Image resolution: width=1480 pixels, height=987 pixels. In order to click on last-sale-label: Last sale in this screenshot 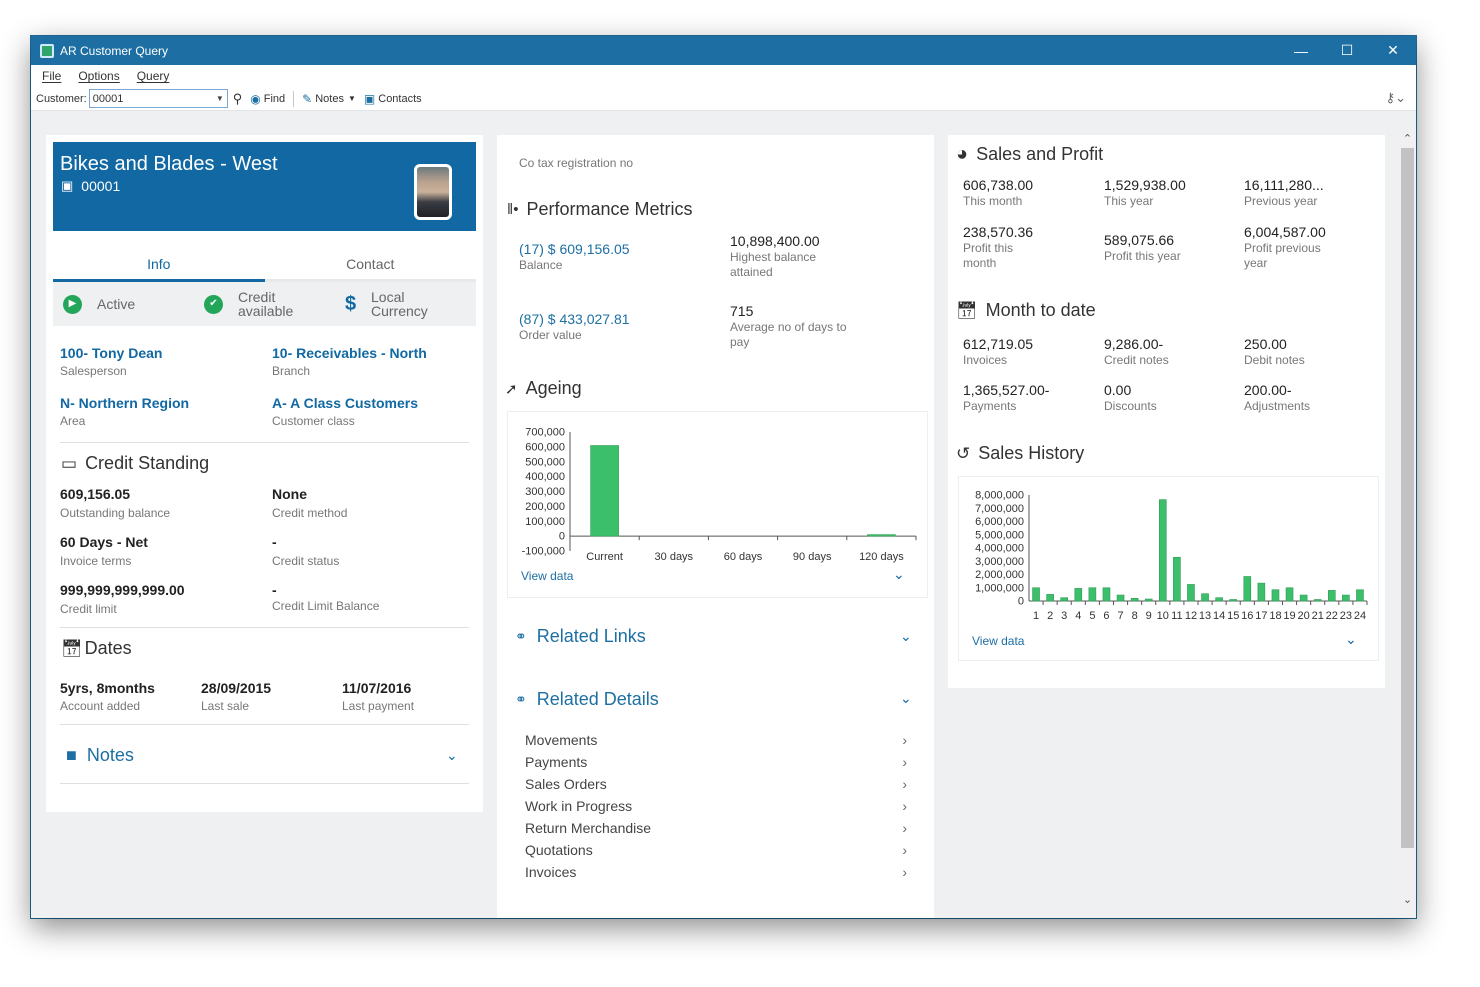, I will do `click(225, 706)`.